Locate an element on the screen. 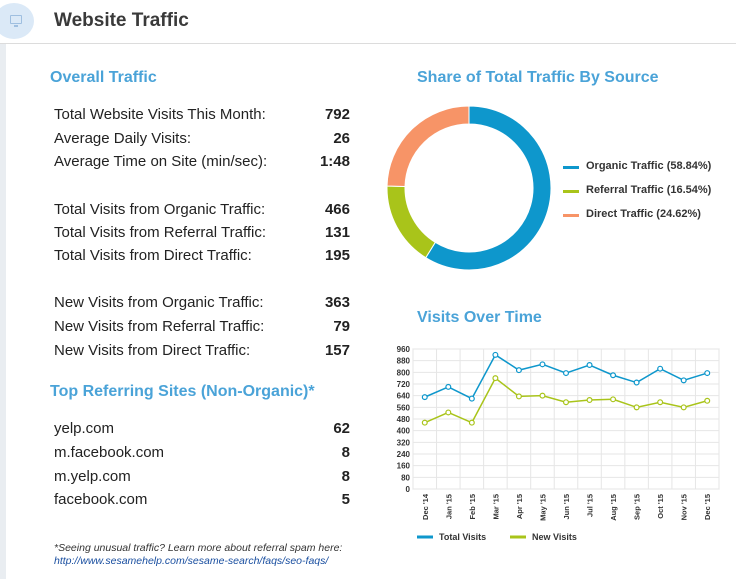 This screenshot has height=579, width=736. stat-value: 131 is located at coordinates (337, 232).